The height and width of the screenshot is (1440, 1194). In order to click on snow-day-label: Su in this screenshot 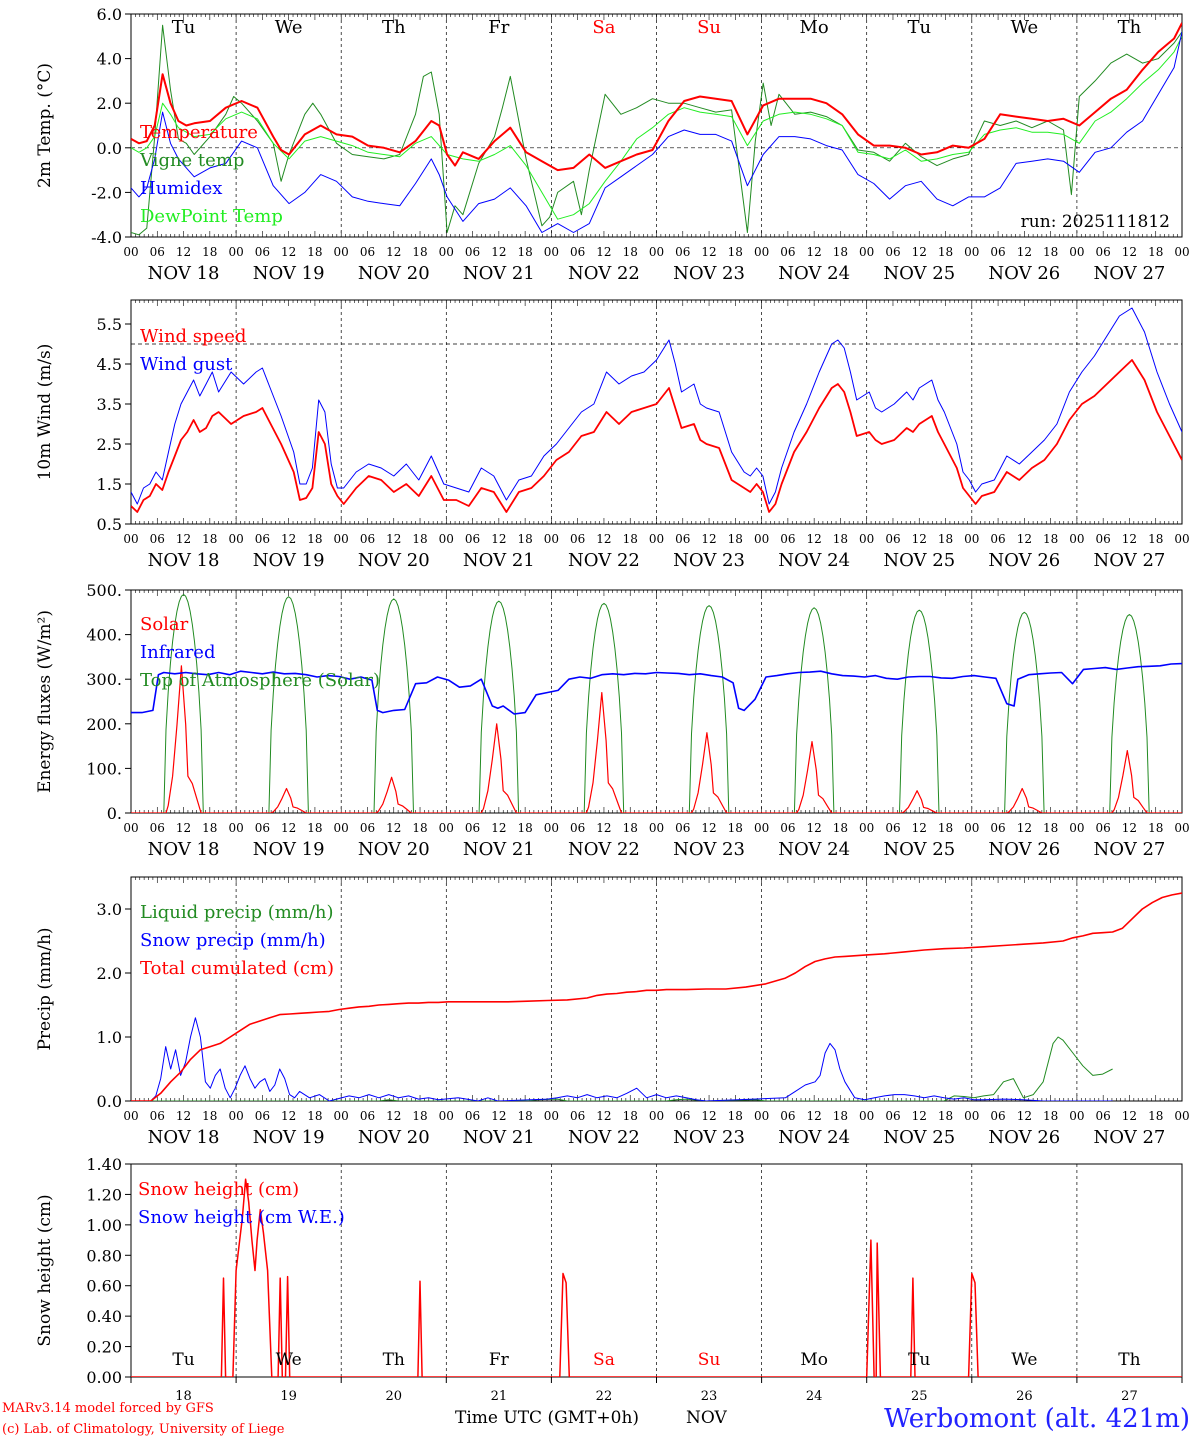, I will do `click(709, 1360)`.